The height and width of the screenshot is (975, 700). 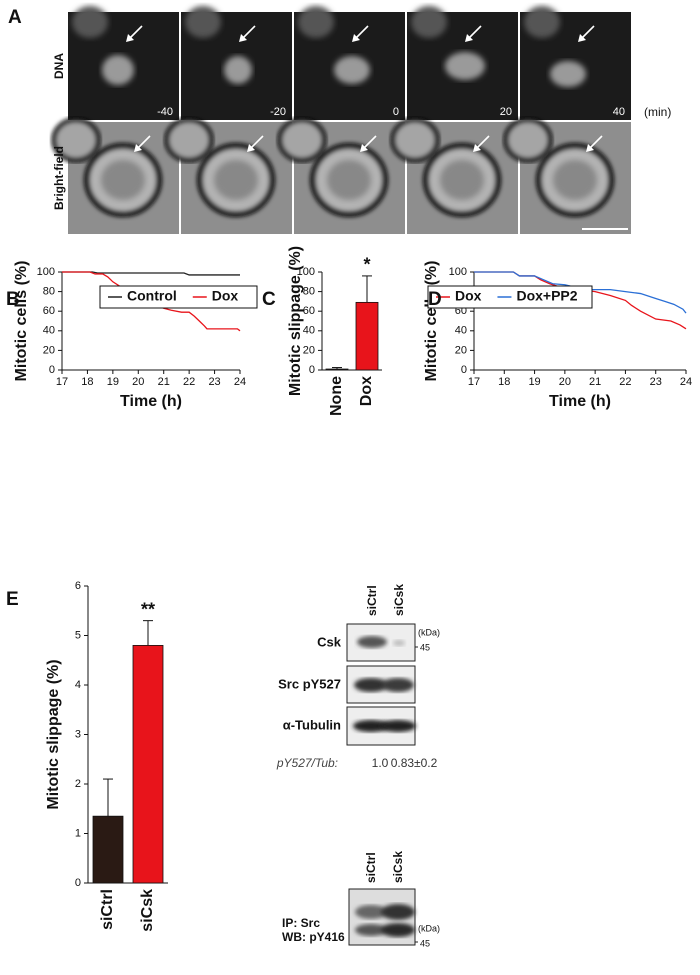 I want to click on blot-row: Csk, so click(x=329, y=641).